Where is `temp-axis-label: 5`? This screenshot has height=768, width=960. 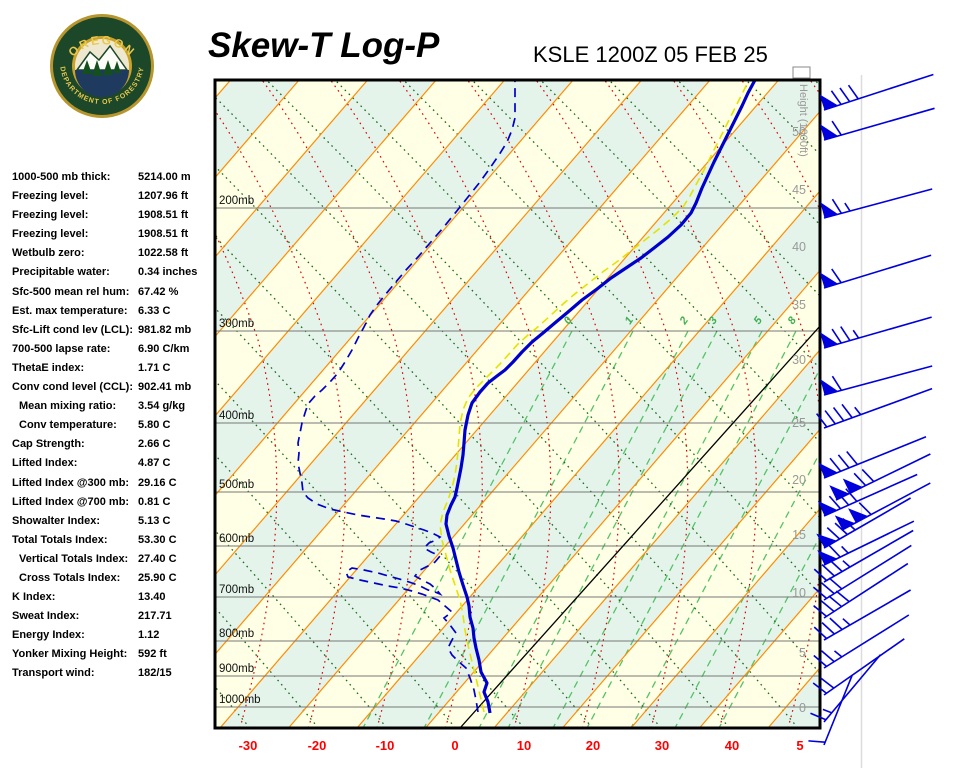 temp-axis-label: 5 is located at coordinates (799, 745).